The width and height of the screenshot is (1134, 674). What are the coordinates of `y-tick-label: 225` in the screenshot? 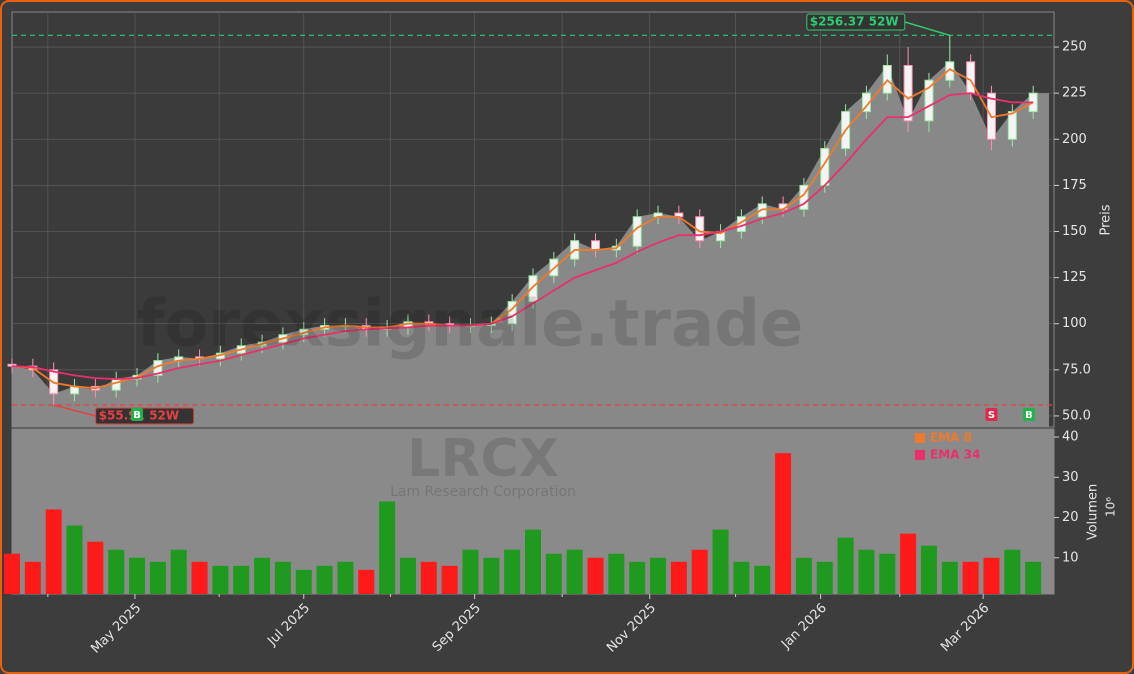 It's located at (1074, 93).